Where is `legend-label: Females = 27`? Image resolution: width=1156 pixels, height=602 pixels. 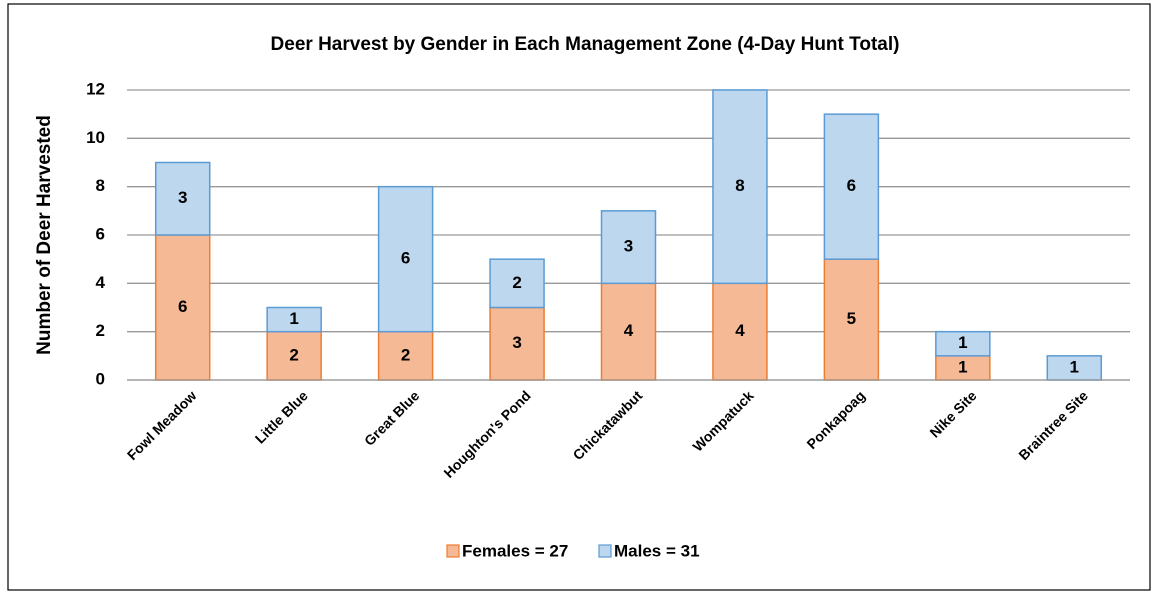 legend-label: Females = 27 is located at coordinates (515, 550).